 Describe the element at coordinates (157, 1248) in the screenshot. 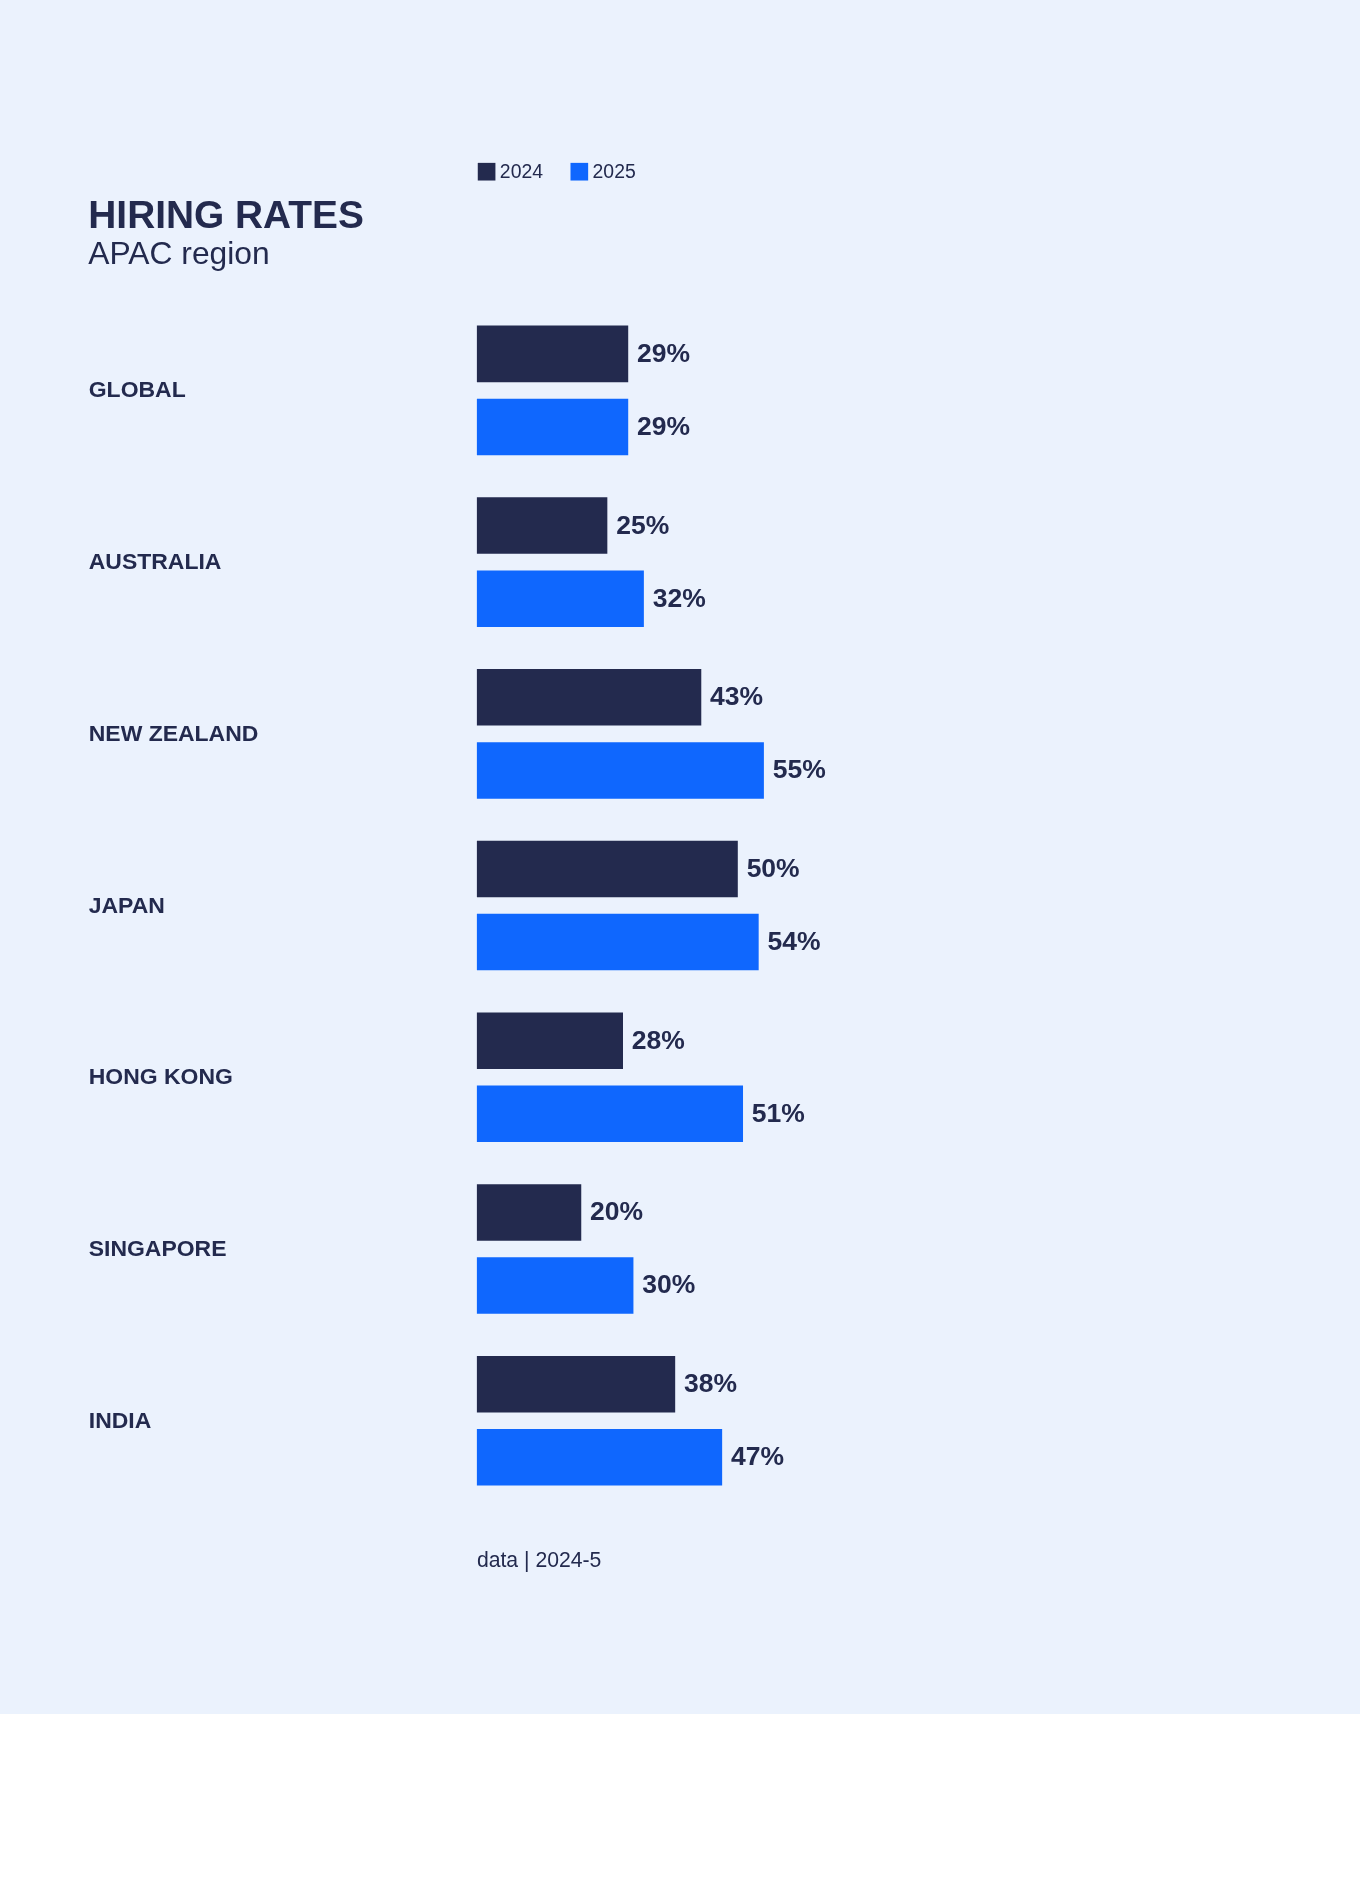

I see `y-tick-label: SINGAPORE` at that location.